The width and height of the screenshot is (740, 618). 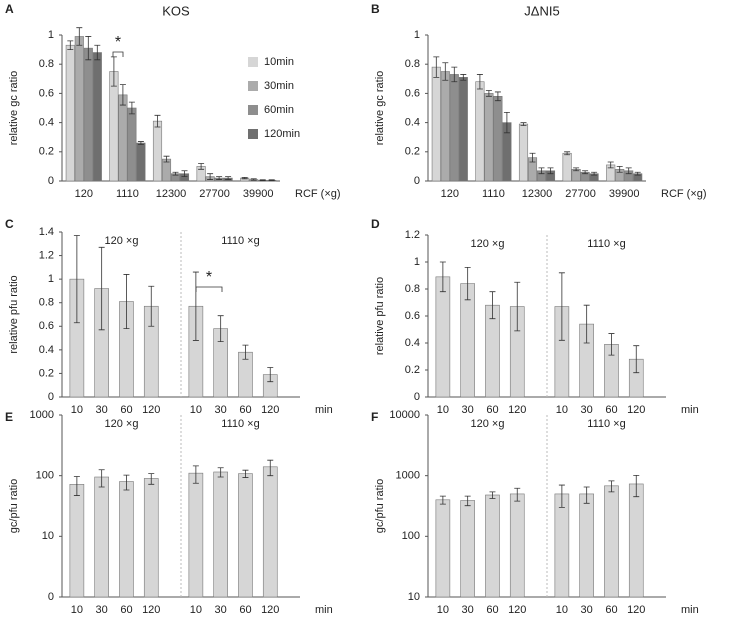 What do you see at coordinates (374, 417) in the screenshot?
I see `panel-label: F` at bounding box center [374, 417].